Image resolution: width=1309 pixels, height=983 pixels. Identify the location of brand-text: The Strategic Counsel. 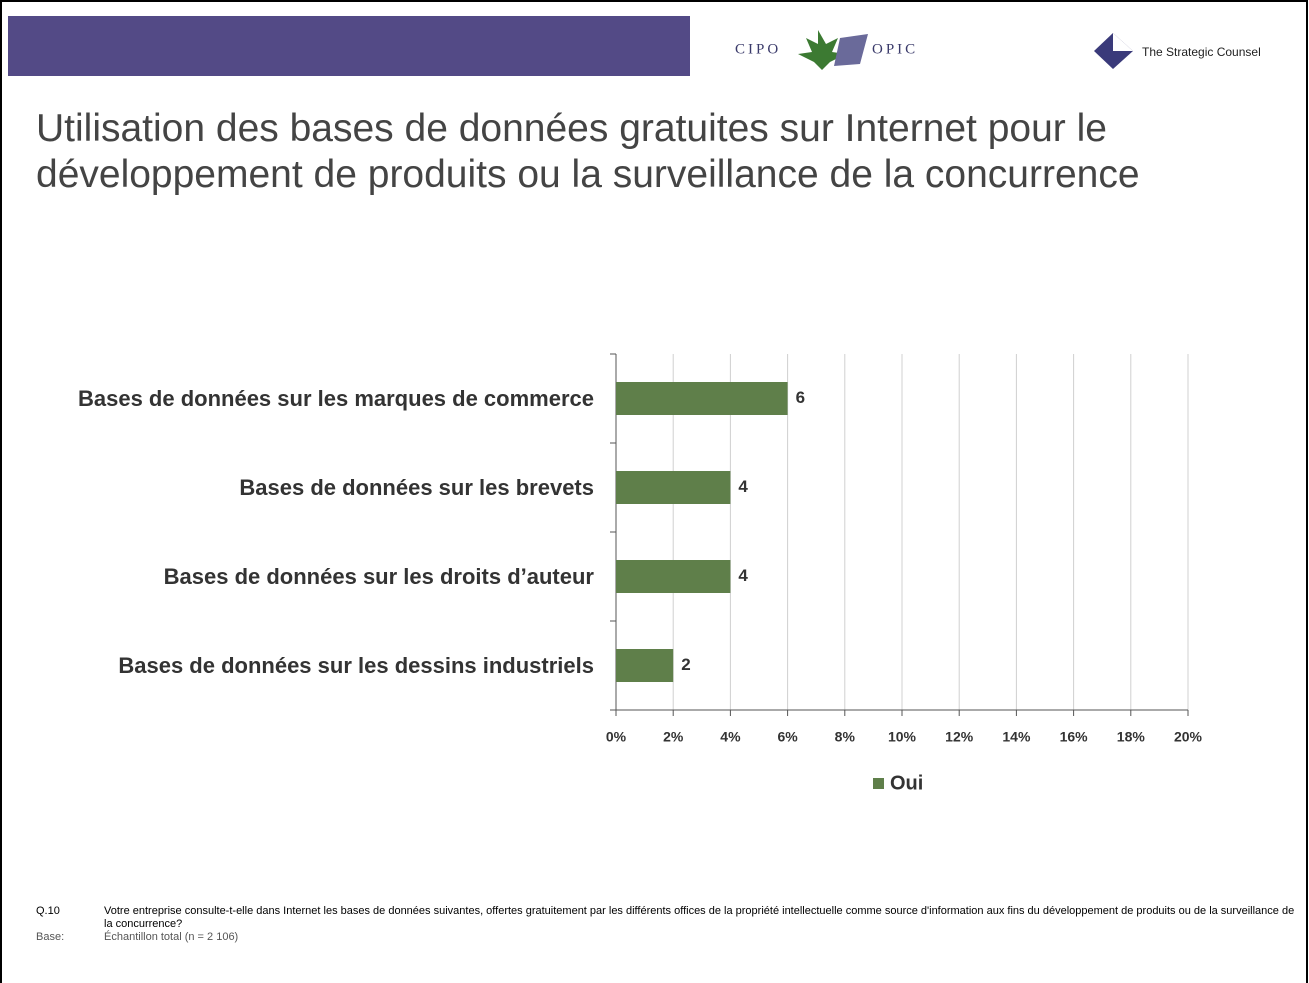
(1201, 52).